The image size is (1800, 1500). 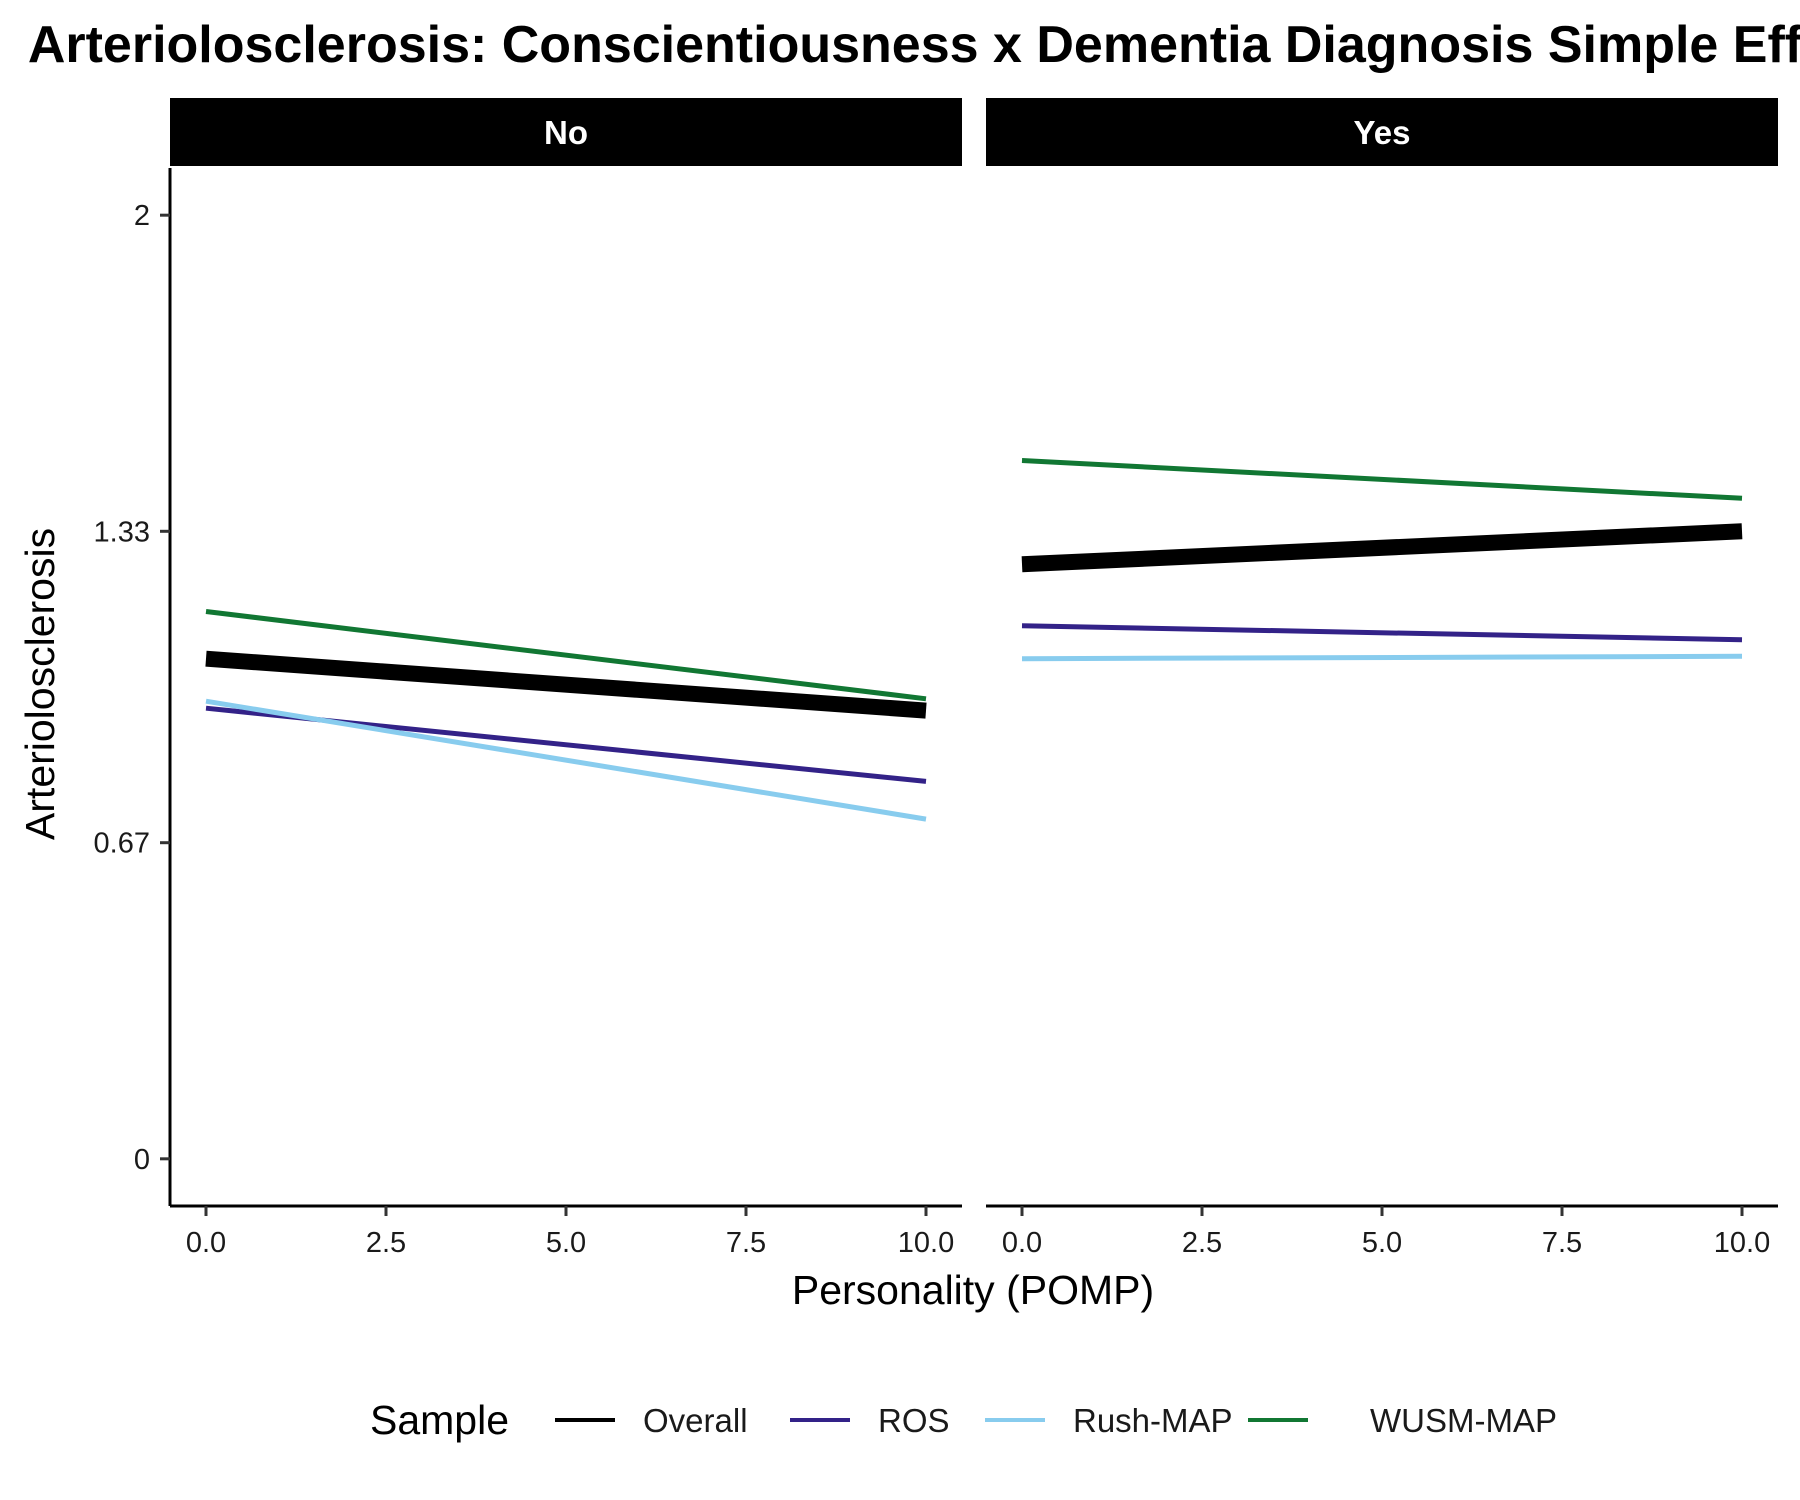 I want to click on series-line-overall-no, so click(x=566, y=684).